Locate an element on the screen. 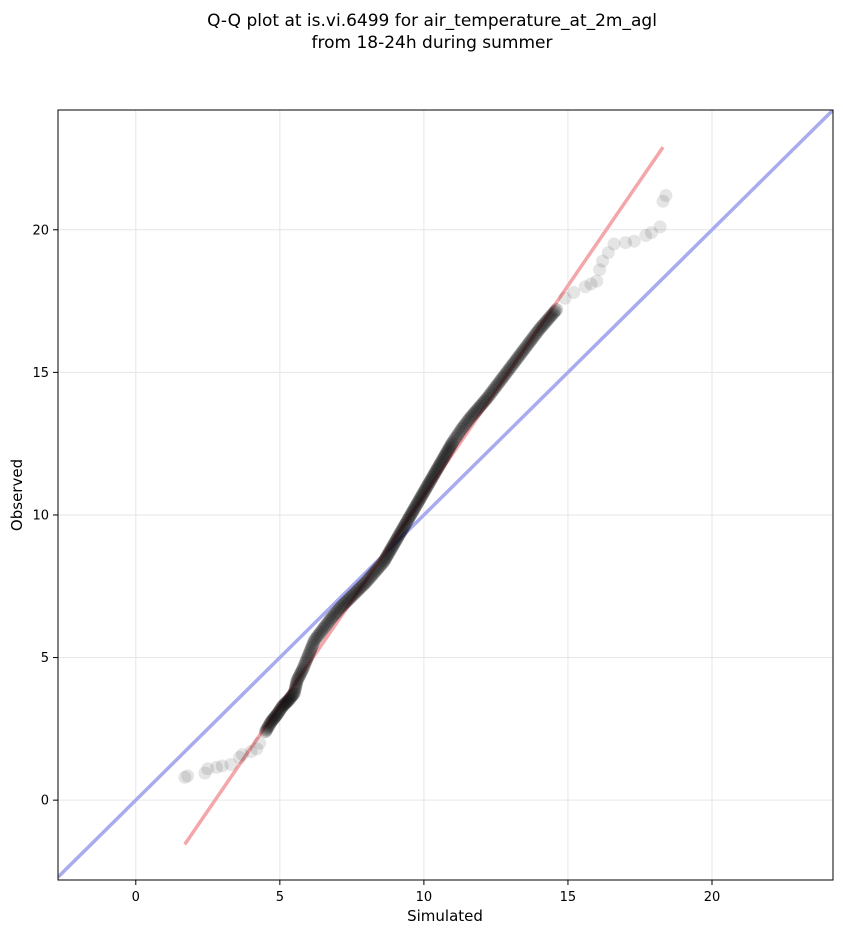  y-tick-label-4: 20 is located at coordinates (40, 230).